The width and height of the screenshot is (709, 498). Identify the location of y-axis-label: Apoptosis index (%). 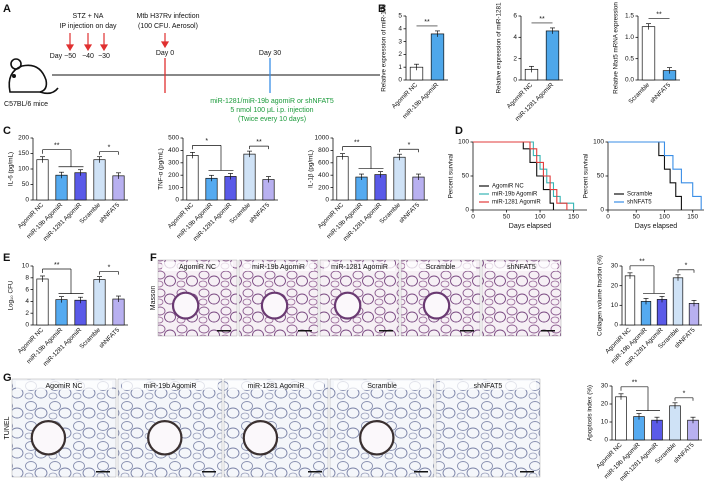
(590, 413).